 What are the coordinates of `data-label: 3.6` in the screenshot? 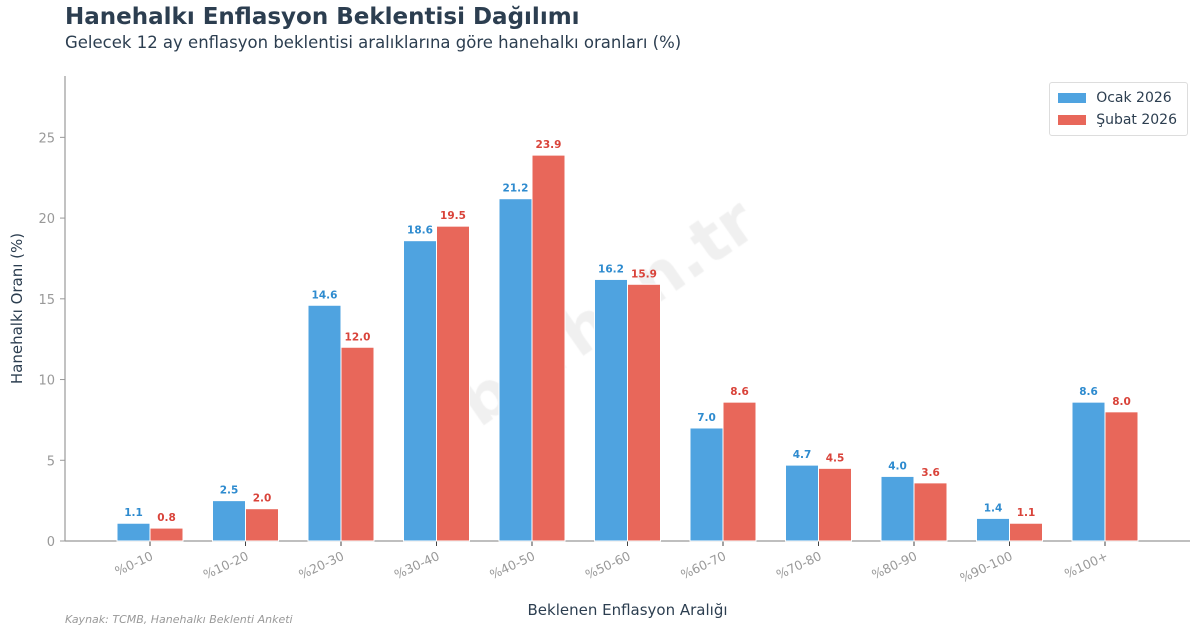 It's located at (930, 473).